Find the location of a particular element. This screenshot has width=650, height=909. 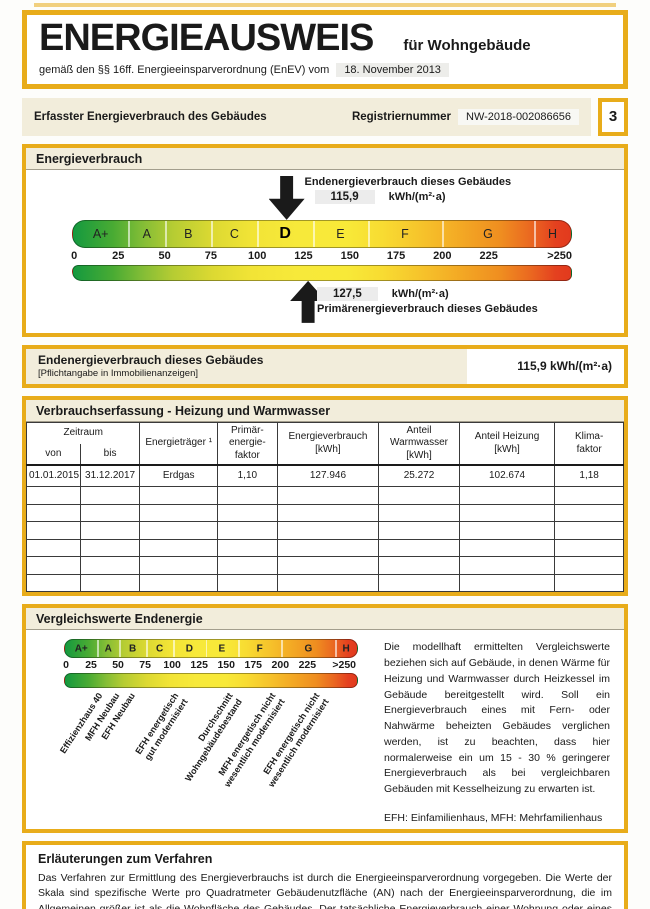

registration-number: NW-2018-002086656 is located at coordinates (518, 116).